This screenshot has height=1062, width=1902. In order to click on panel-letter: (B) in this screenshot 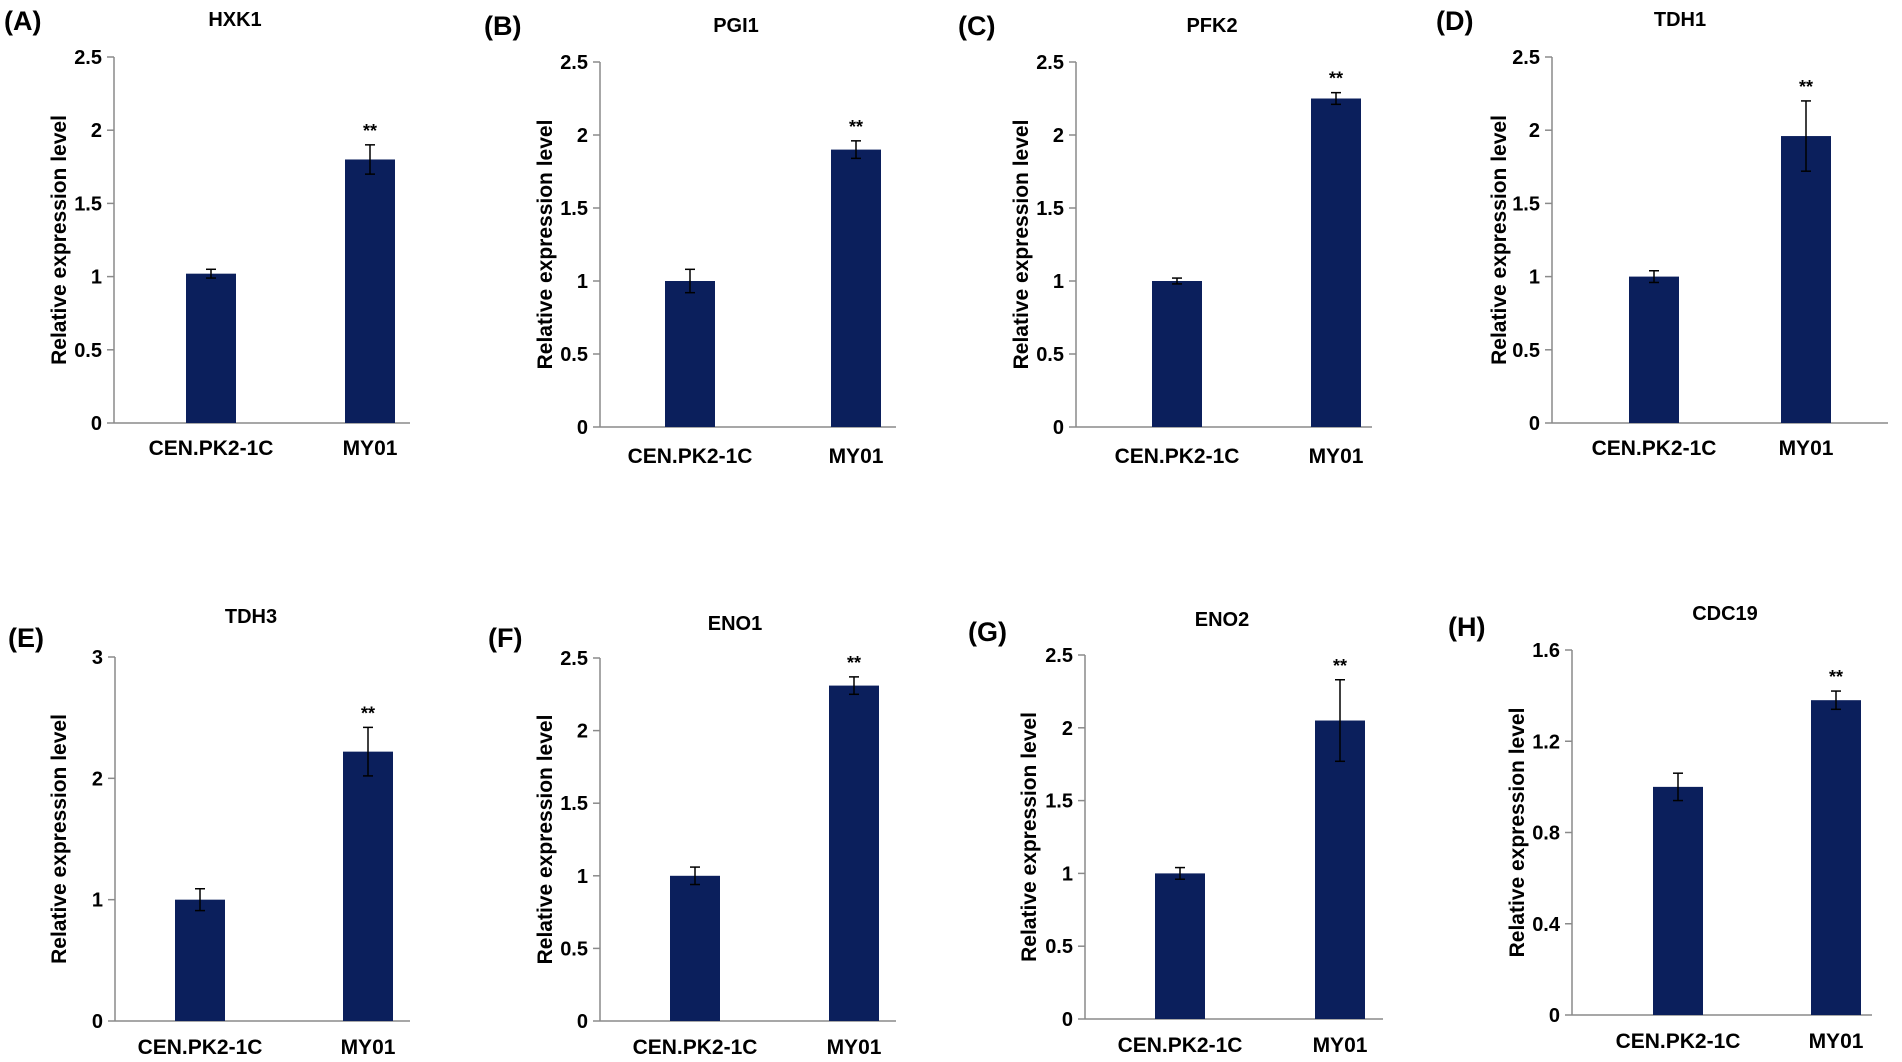, I will do `click(502, 26)`.